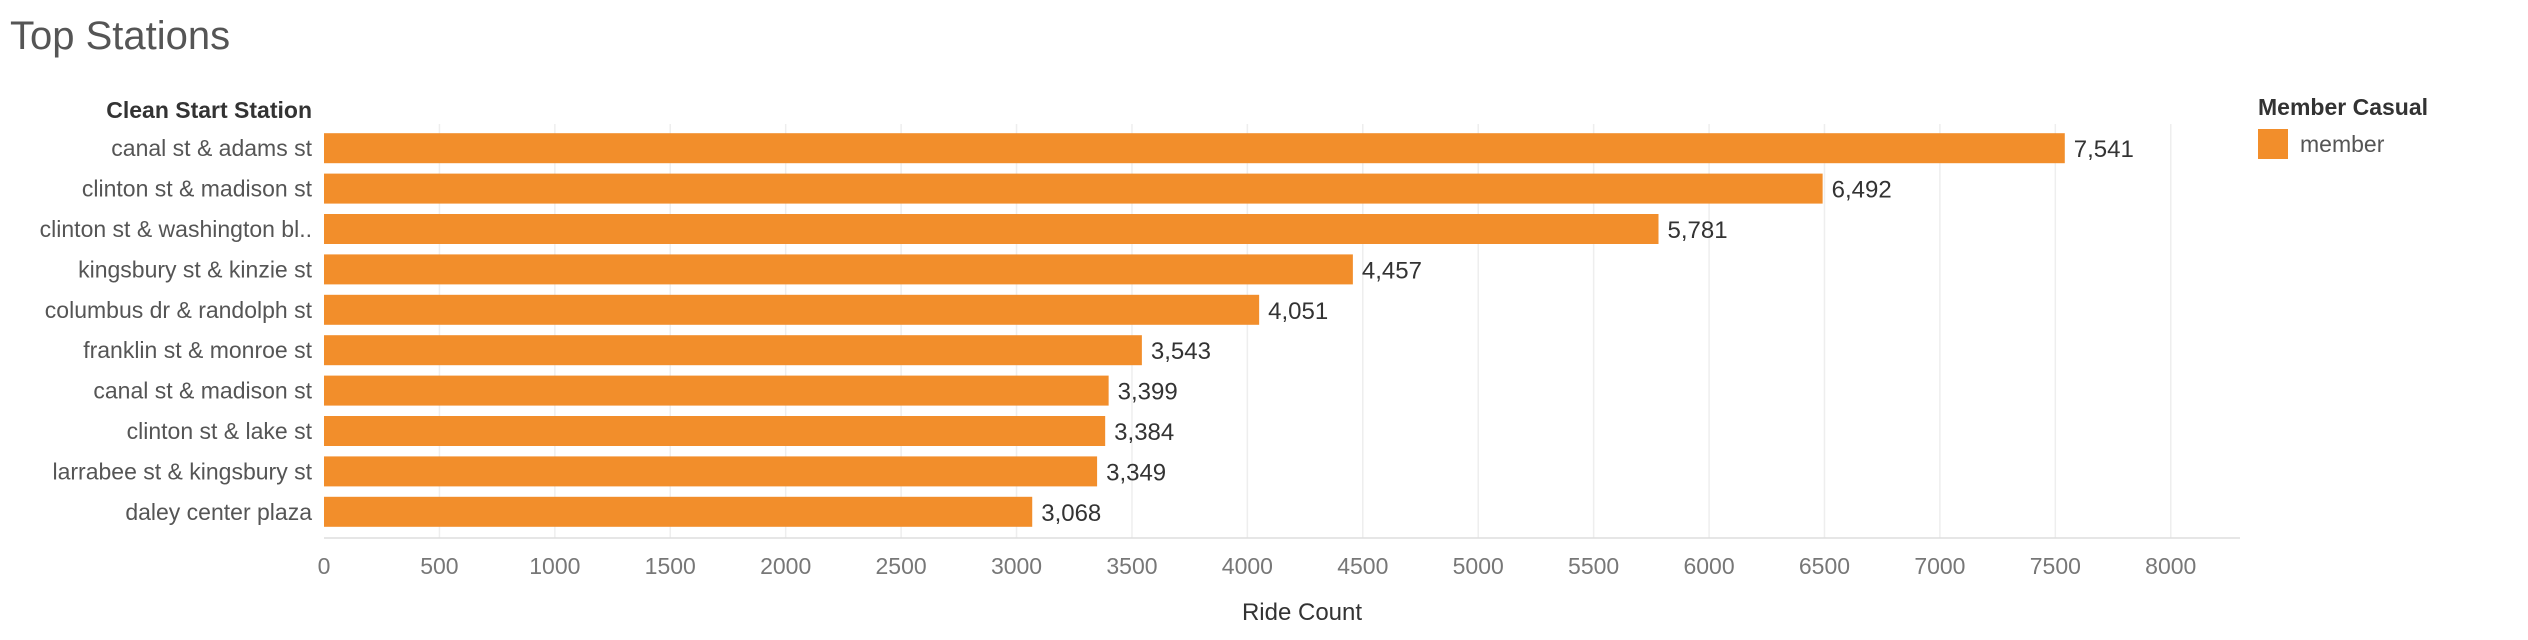 This screenshot has height=640, width=2528. I want to click on value-label: 3,384, so click(1144, 432).